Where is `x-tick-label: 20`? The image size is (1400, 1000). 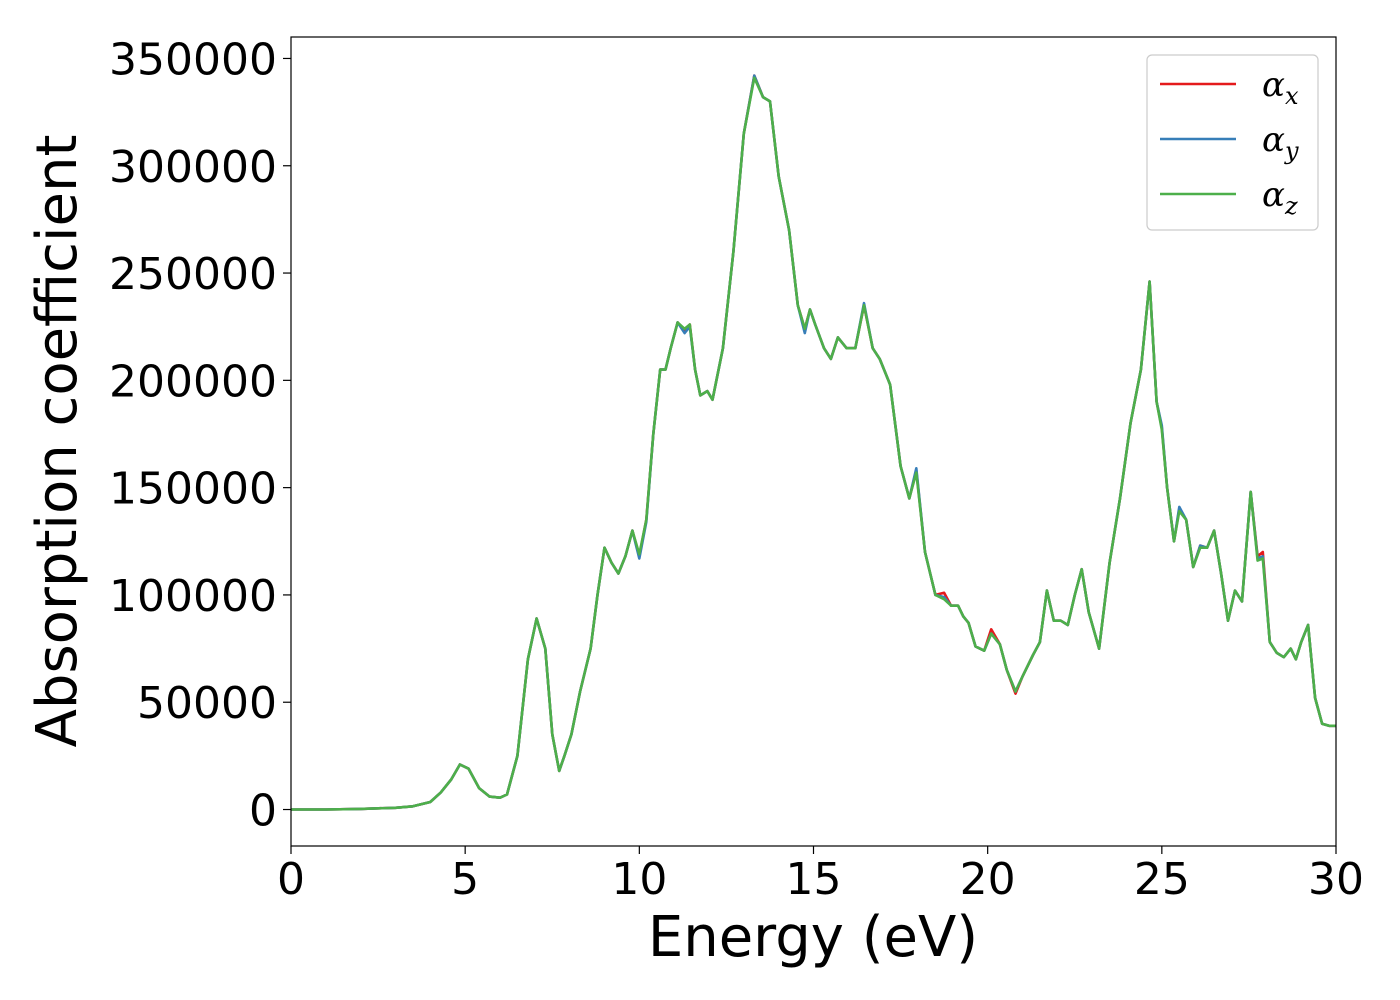
x-tick-label: 20 is located at coordinates (988, 879).